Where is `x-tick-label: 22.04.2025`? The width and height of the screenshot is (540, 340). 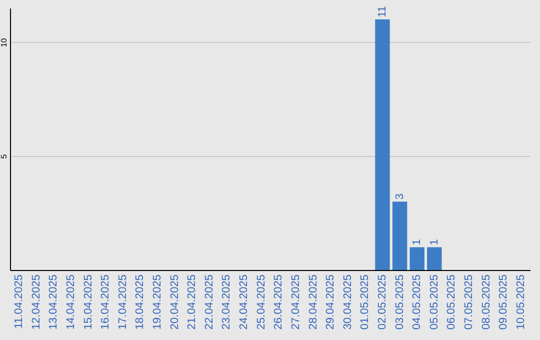 x-tick-label: 22.04.2025 is located at coordinates (209, 302).